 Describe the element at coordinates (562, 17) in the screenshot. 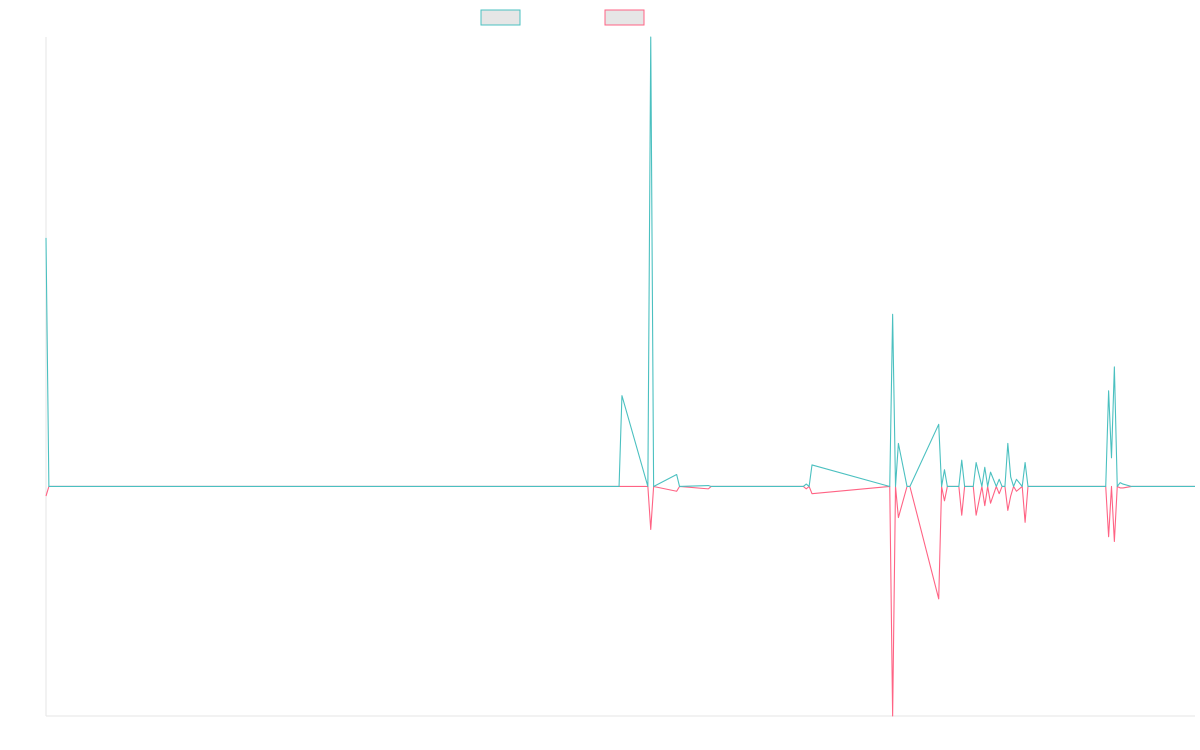

I see `legend` at that location.